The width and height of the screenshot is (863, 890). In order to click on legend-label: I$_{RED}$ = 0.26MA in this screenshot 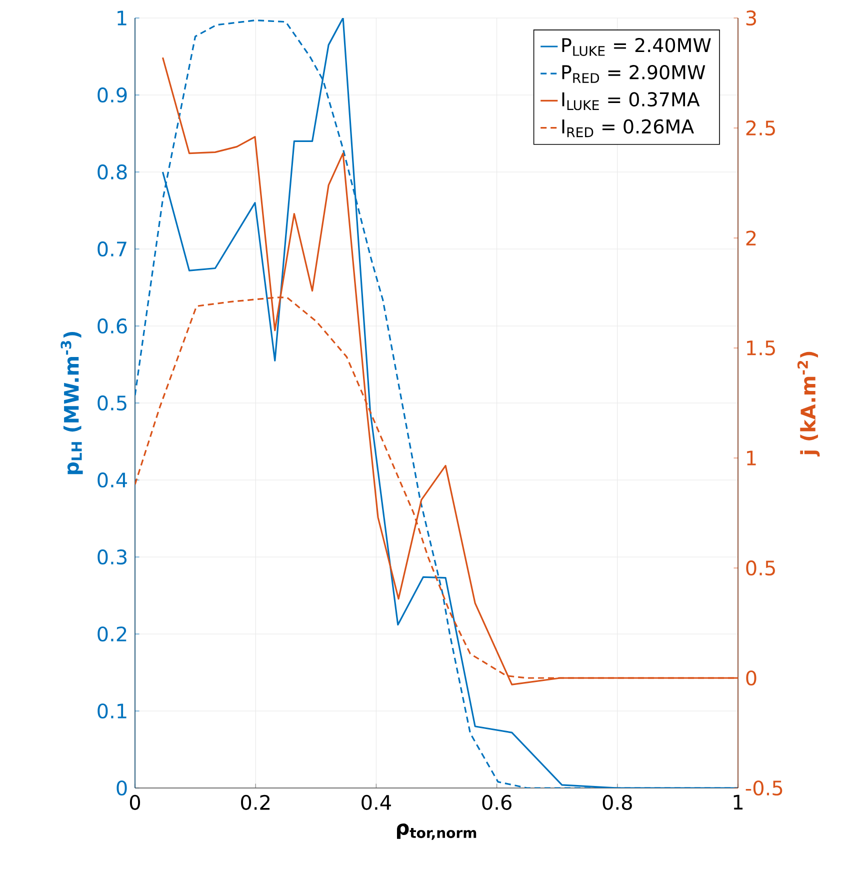, I will do `click(628, 128)`.